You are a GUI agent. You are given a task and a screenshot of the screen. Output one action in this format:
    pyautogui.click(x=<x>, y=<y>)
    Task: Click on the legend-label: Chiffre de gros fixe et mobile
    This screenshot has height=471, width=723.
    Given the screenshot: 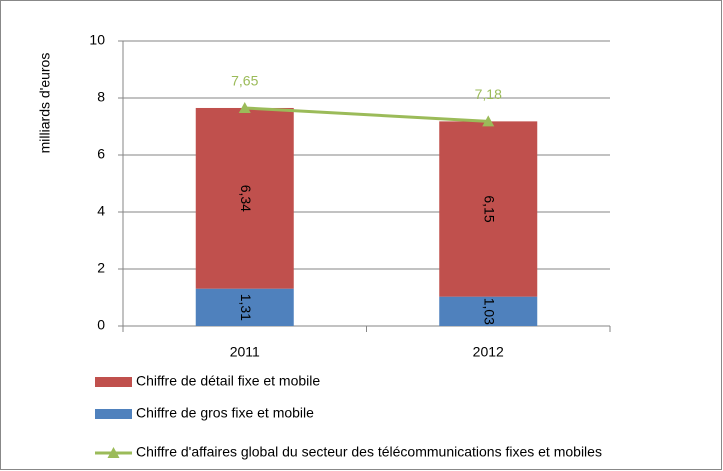 What is the action you would take?
    pyautogui.click(x=225, y=413)
    